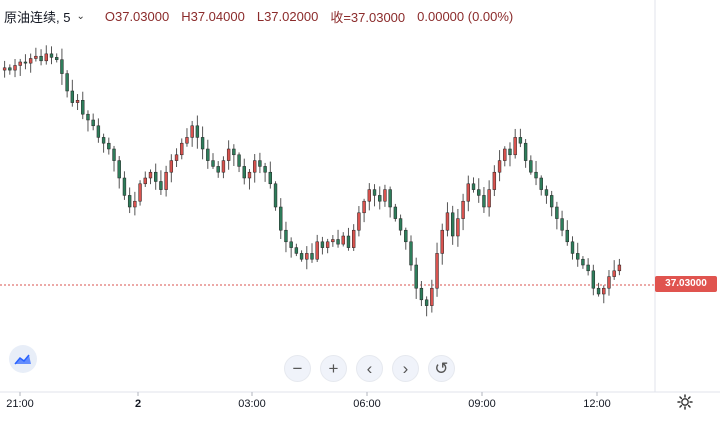 This screenshot has height=421, width=720. Describe the element at coordinates (597, 404) in the screenshot. I see `time-tick-label: 12:00` at that location.